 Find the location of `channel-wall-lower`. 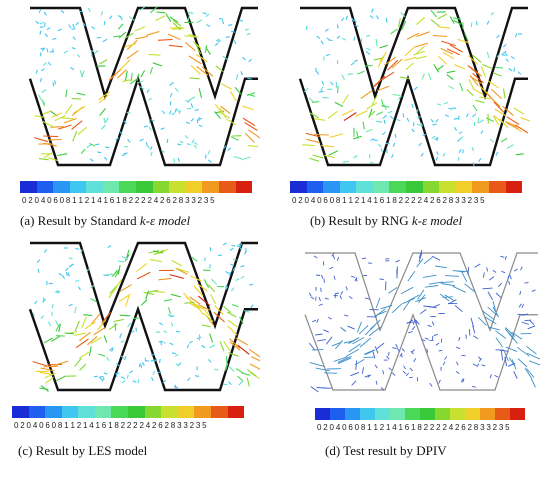

channel-wall-lower is located at coordinates (421, 352).